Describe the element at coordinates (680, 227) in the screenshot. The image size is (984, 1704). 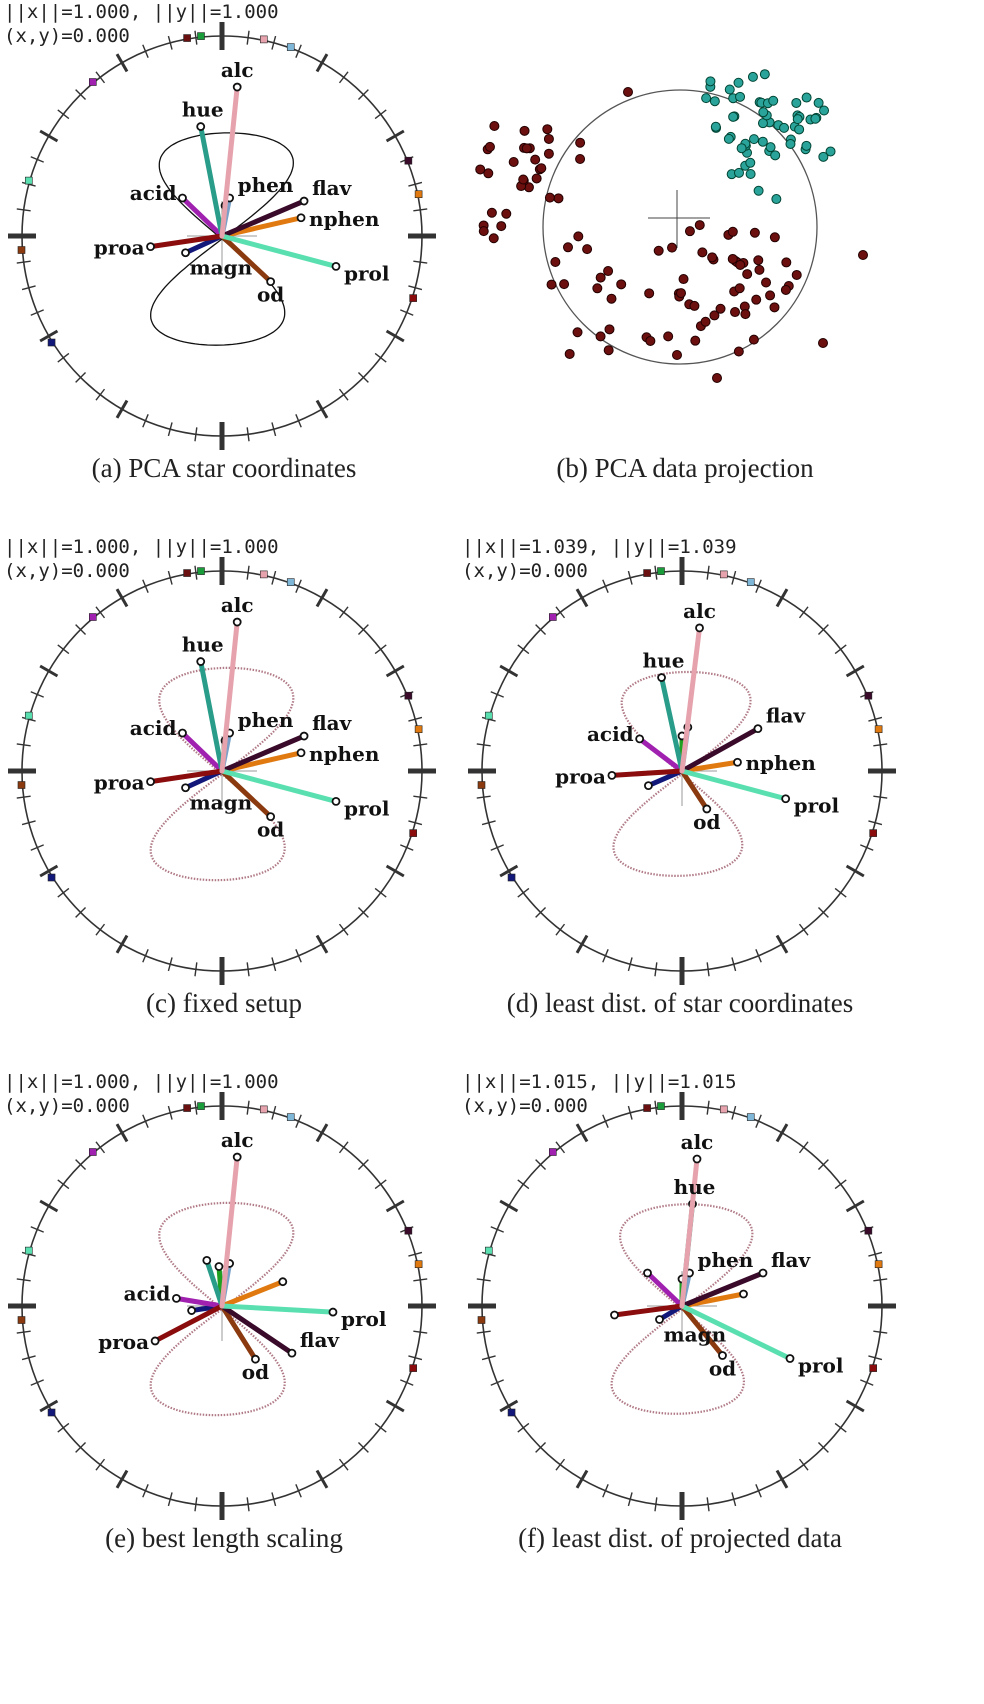
I see `projection-unit-circle` at that location.